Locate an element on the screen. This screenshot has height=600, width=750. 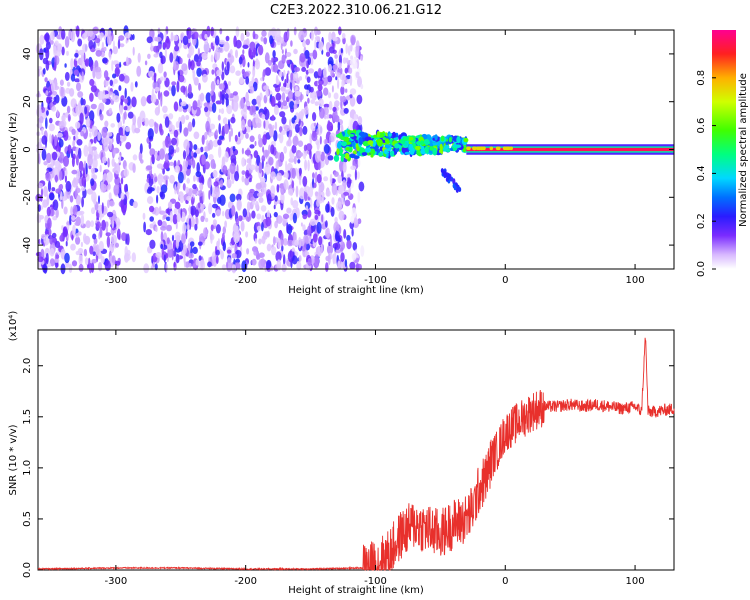
x-tick-label: -300 is located at coordinates (116, 581).